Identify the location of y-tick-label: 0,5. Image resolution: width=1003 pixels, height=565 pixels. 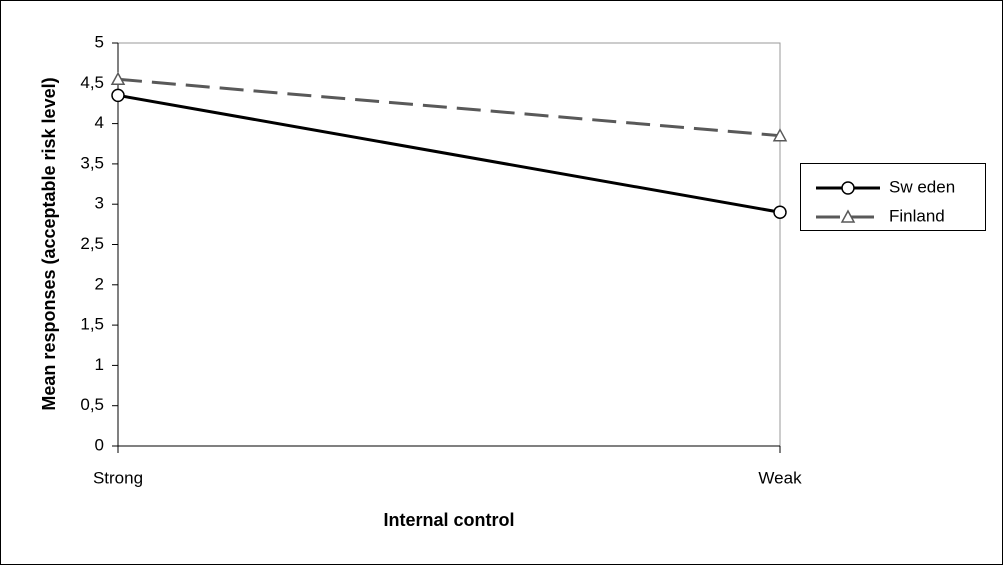
(92, 404).